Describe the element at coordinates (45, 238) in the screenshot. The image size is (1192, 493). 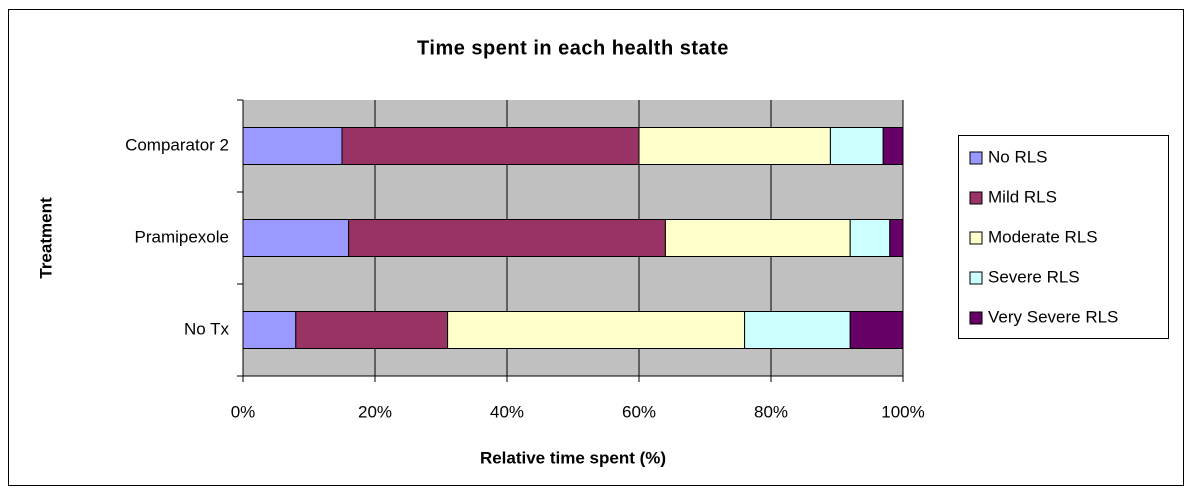
I see `y-axis-title: Treatment` at that location.